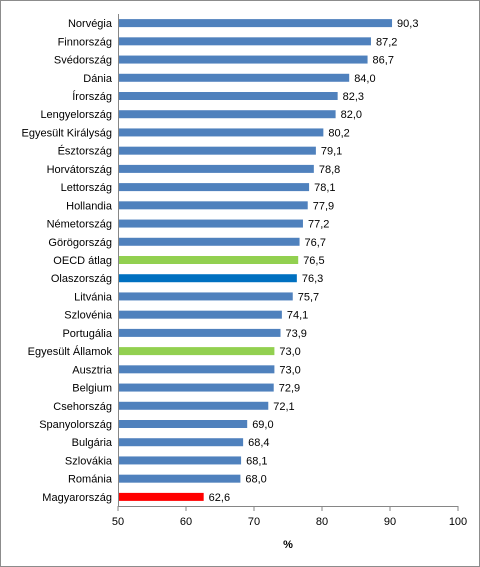  Describe the element at coordinates (76, 115) in the screenshot. I see `category-label: Lengyelország` at that location.